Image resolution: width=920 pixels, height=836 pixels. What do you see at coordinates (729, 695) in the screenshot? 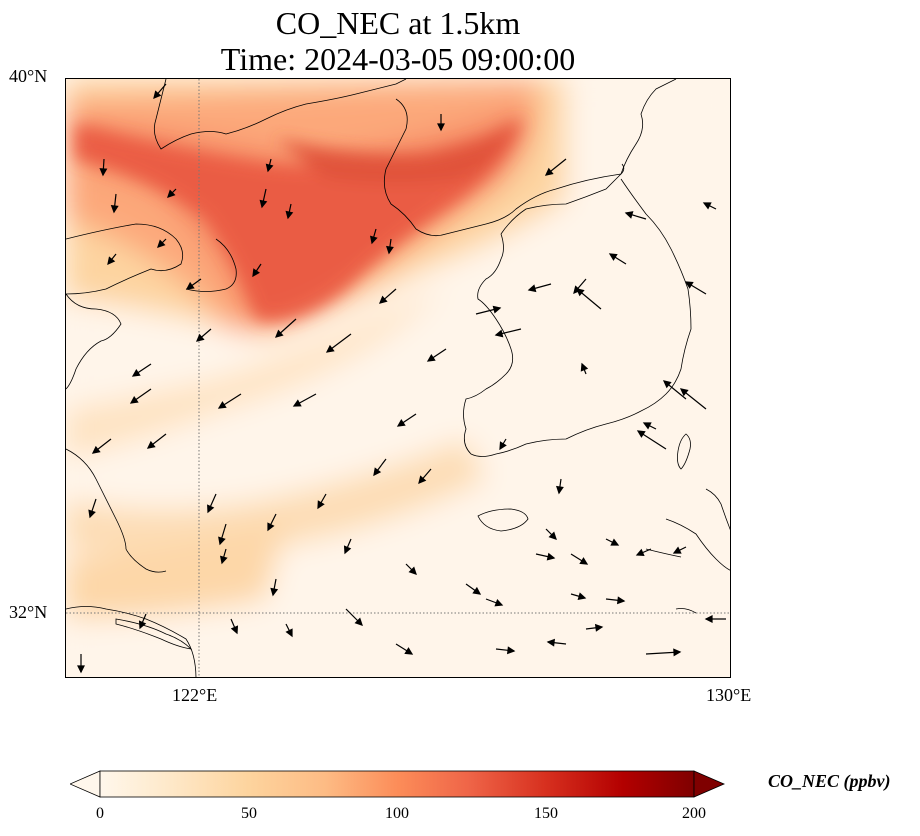
I see `lon-tick-130e: 130°E` at bounding box center [729, 695].